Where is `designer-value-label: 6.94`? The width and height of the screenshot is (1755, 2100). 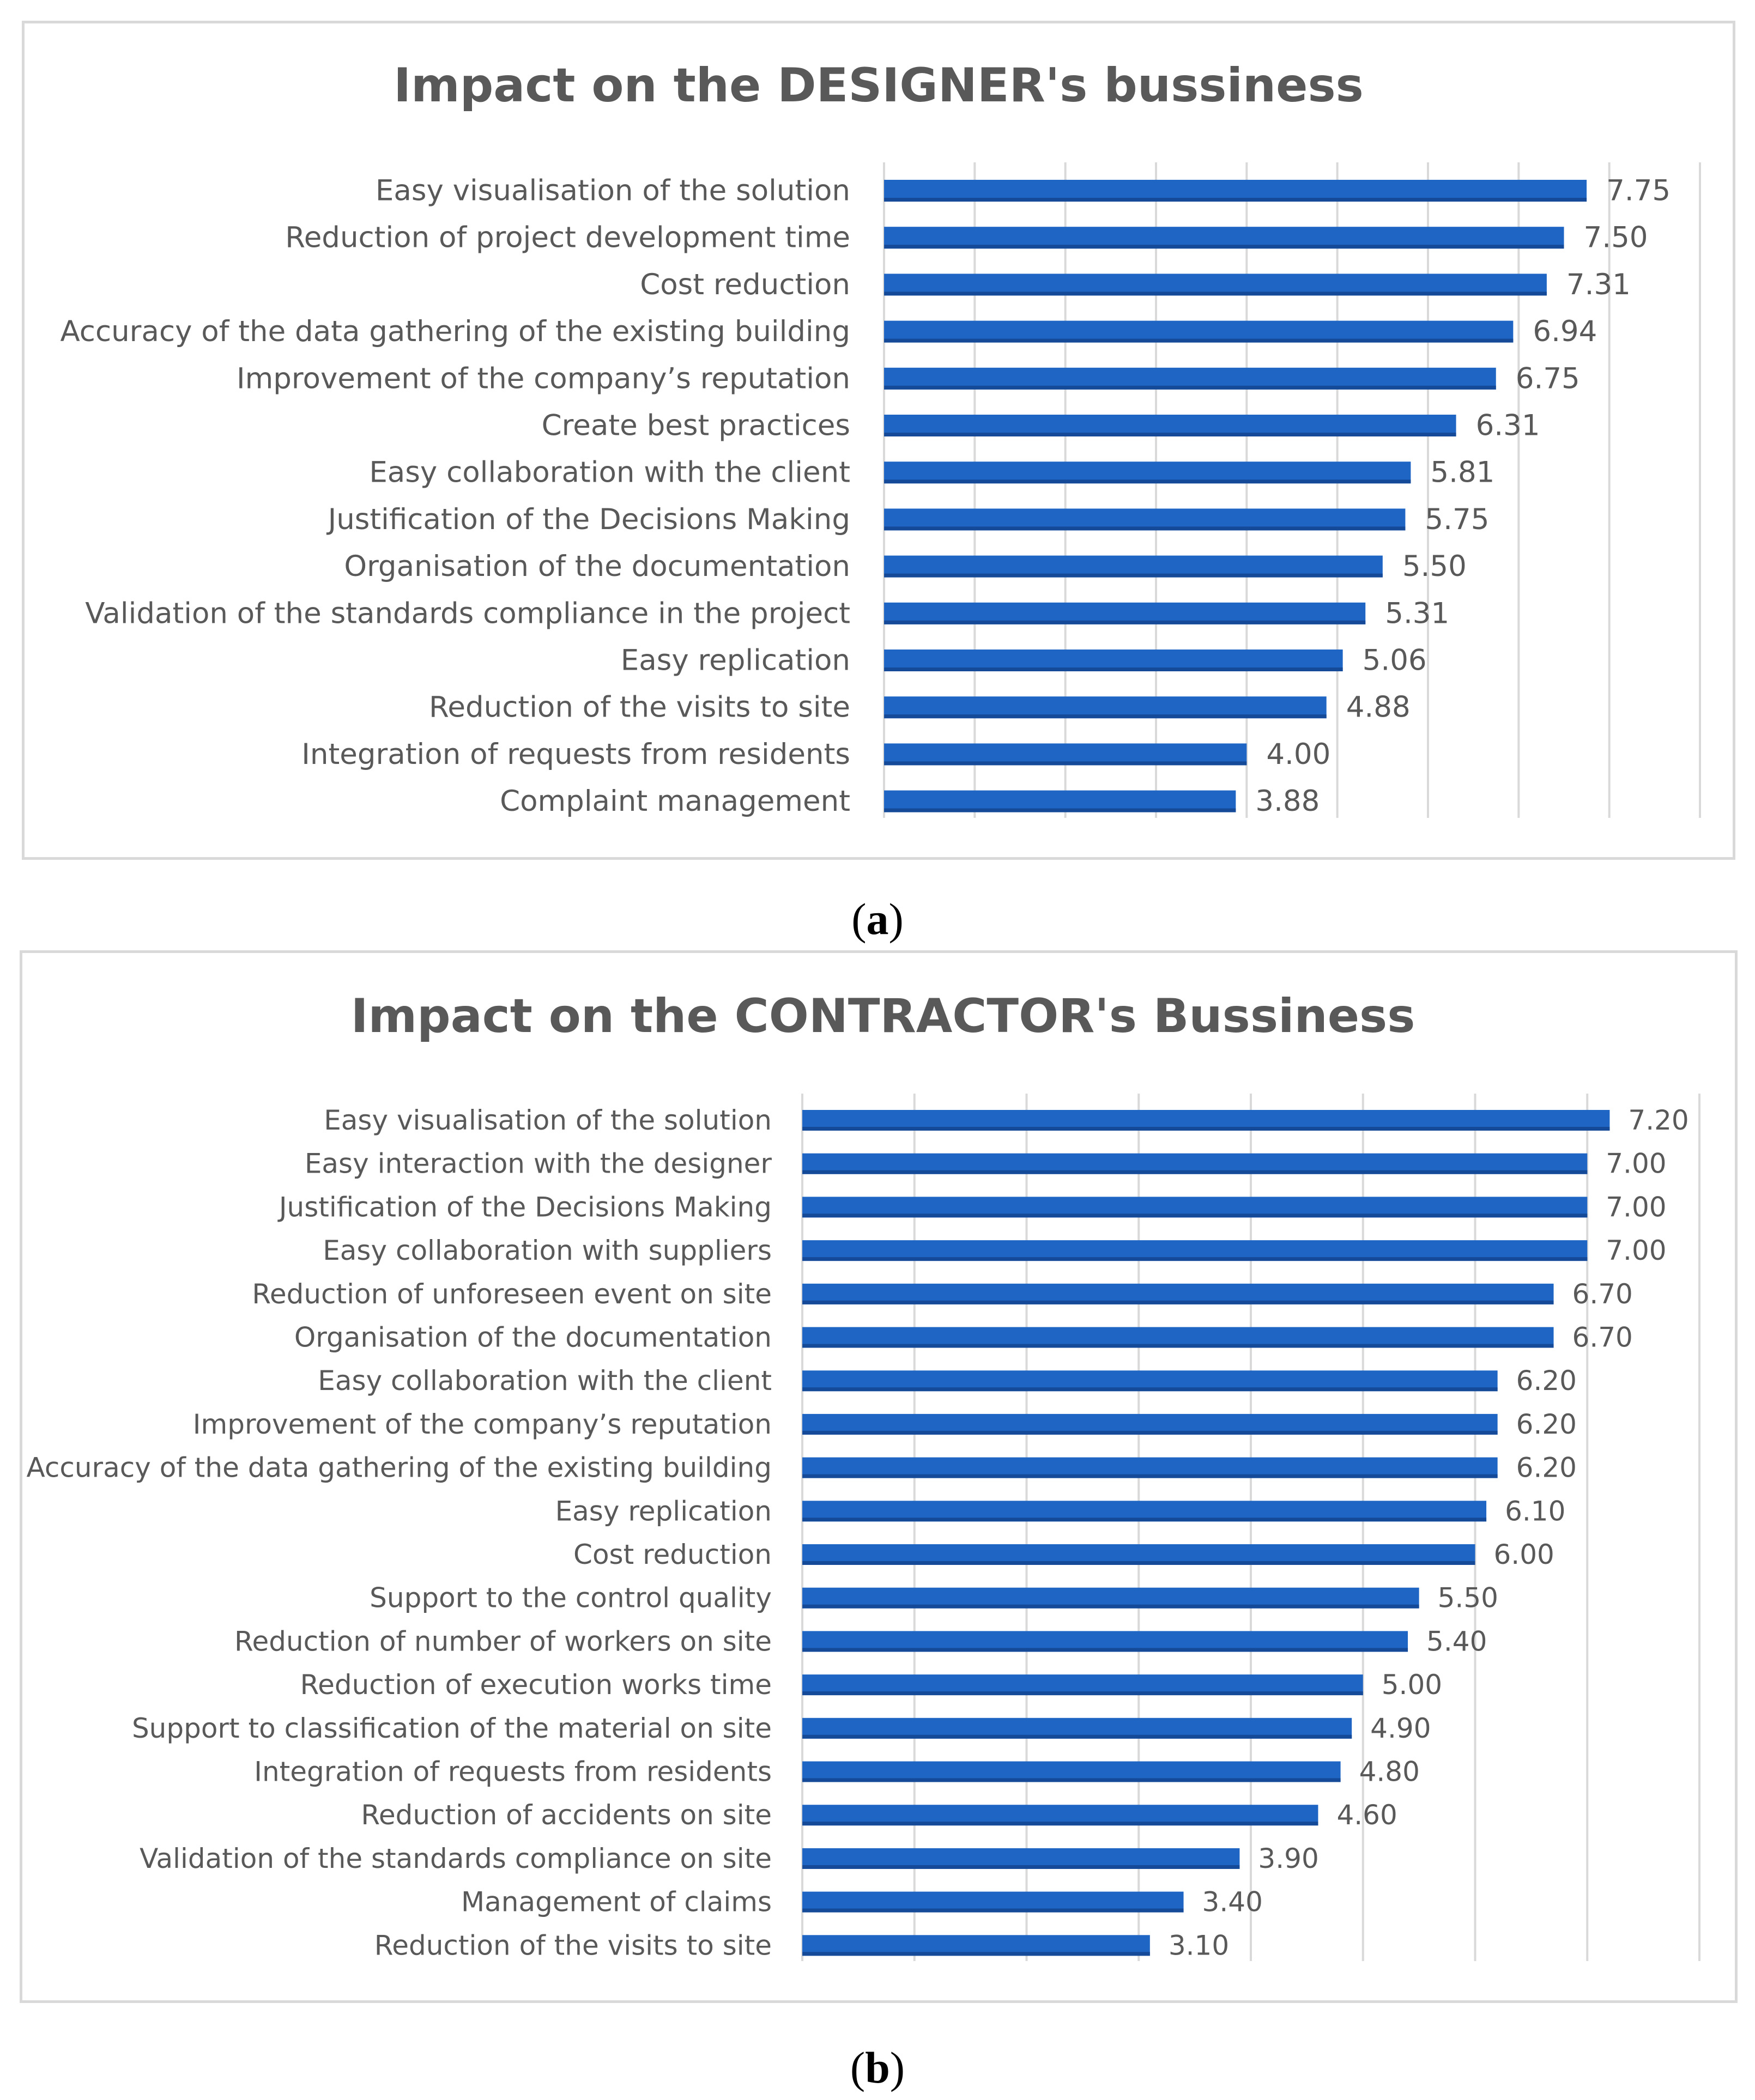
designer-value-label: 6.94 is located at coordinates (1565, 331).